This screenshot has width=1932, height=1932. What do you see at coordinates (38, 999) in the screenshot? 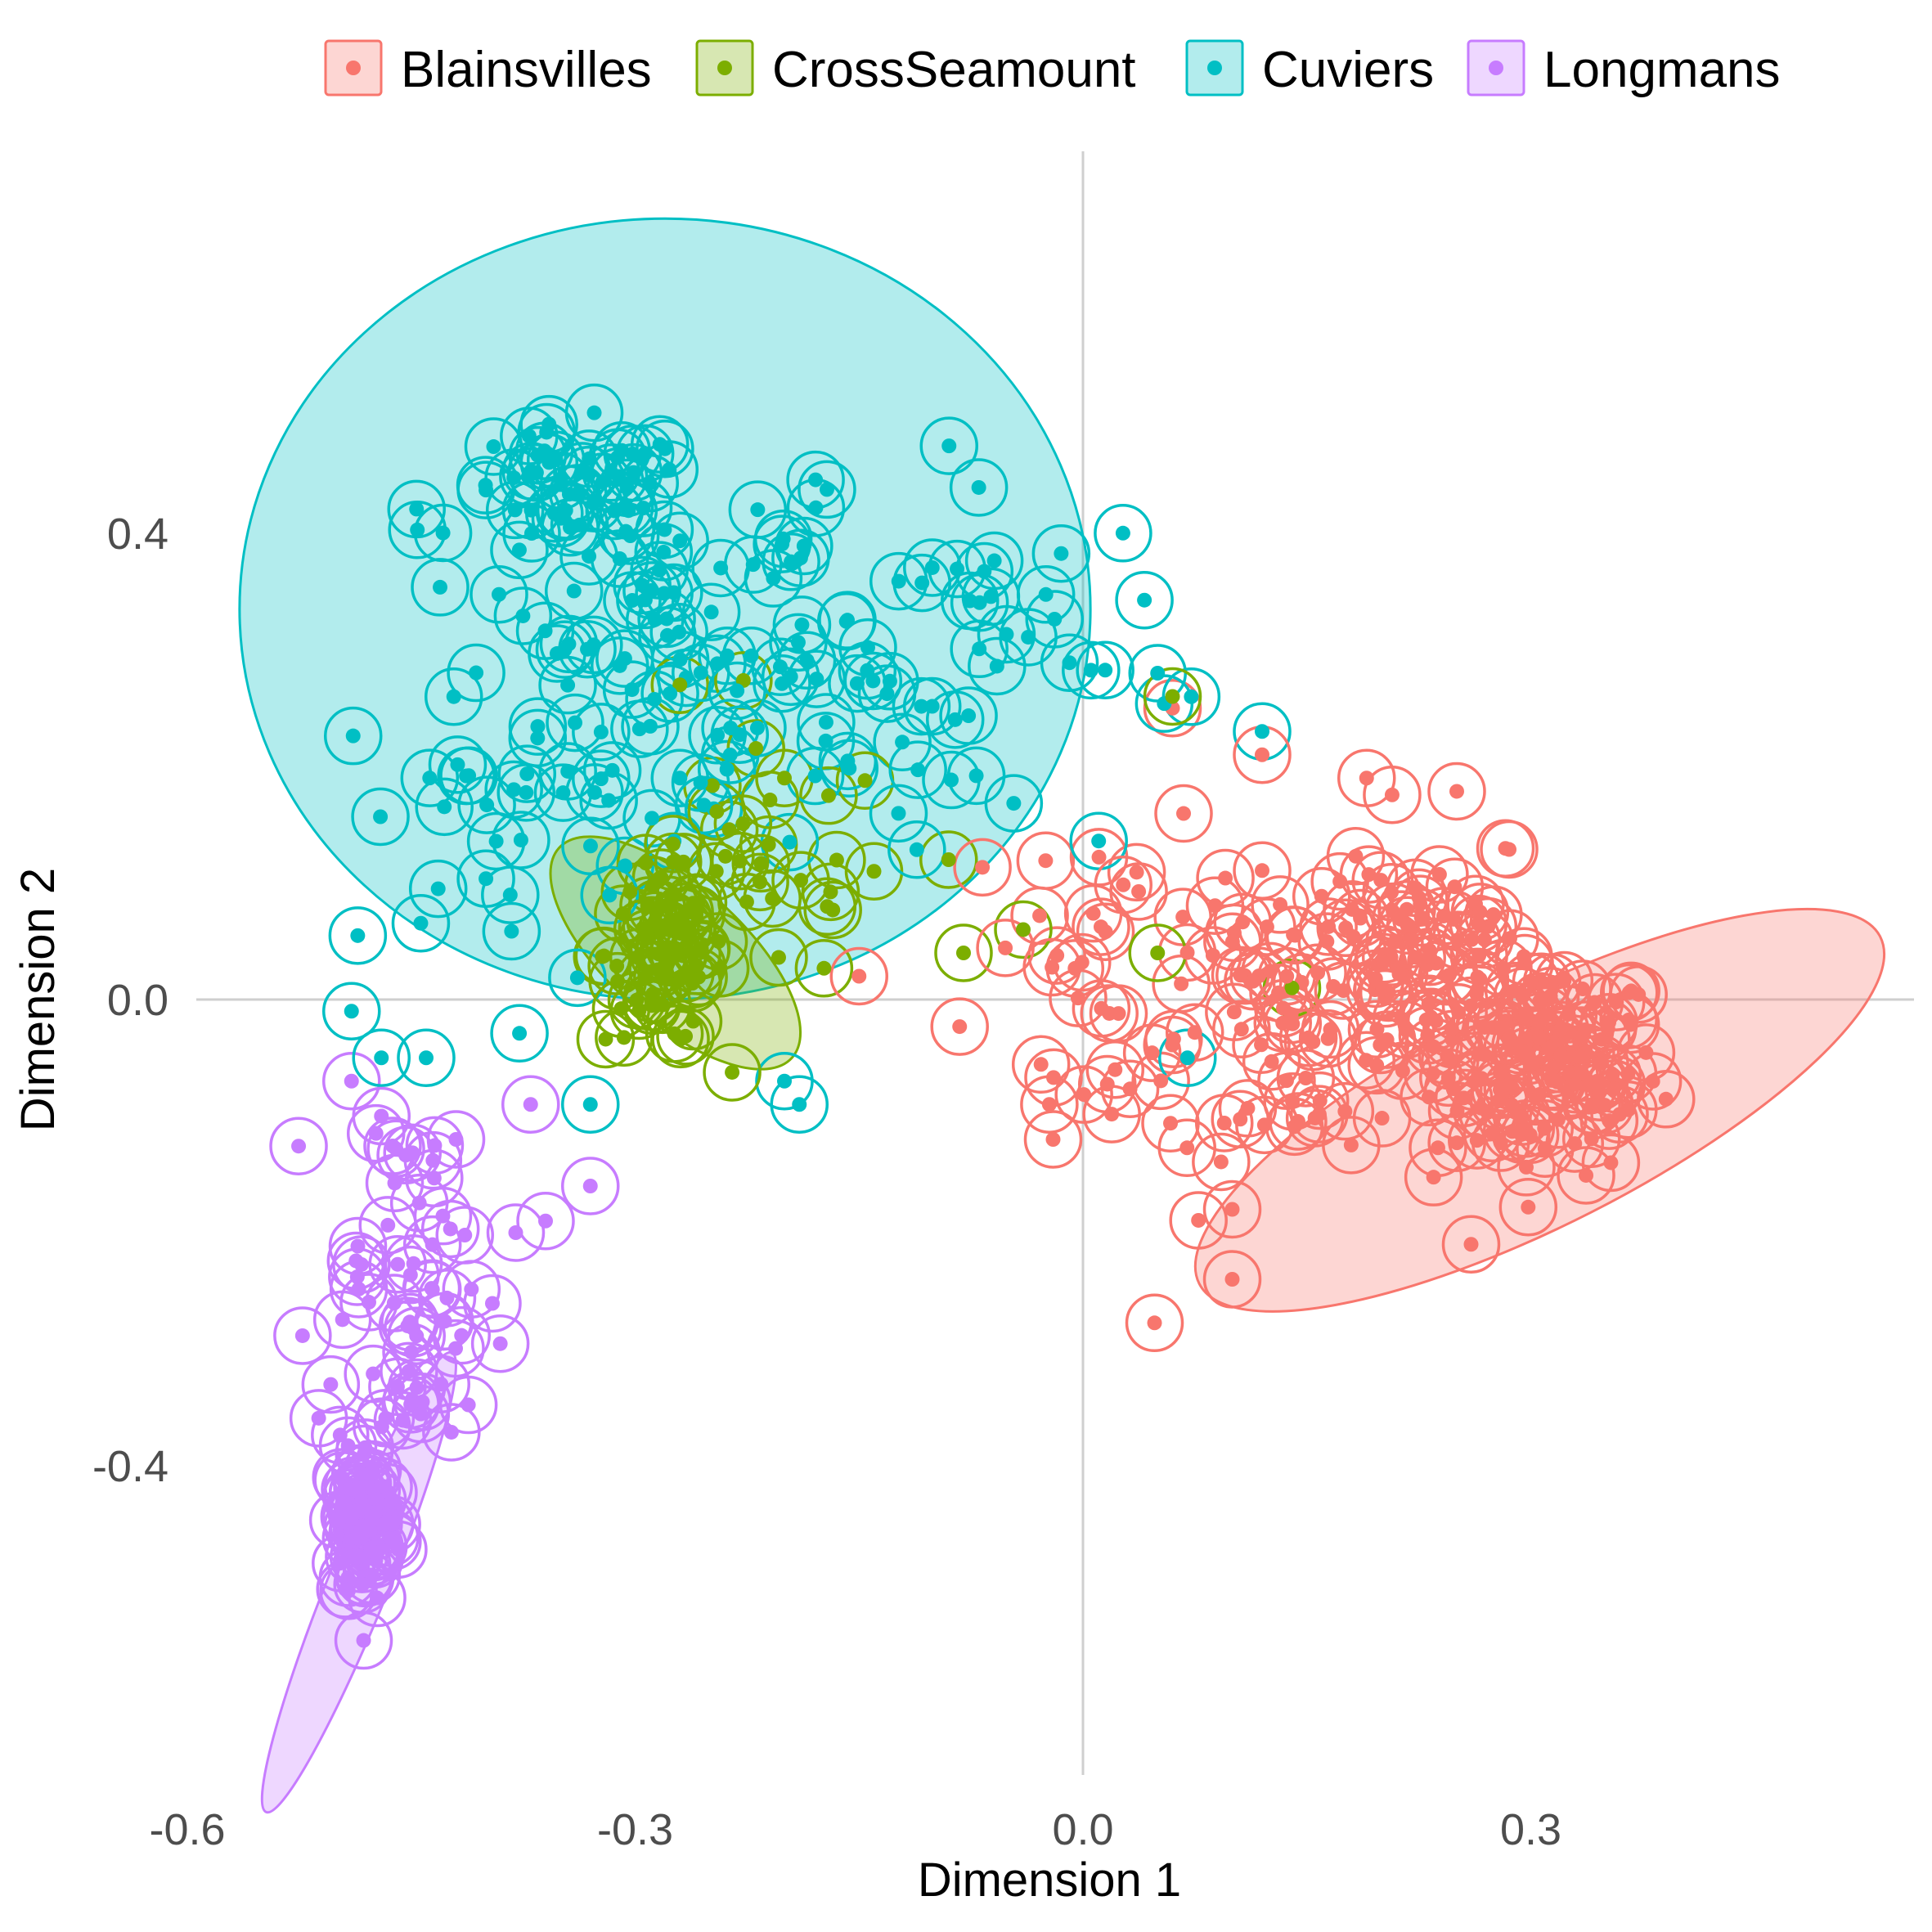
I see `y-axis-title: Dimension 2` at bounding box center [38, 999].